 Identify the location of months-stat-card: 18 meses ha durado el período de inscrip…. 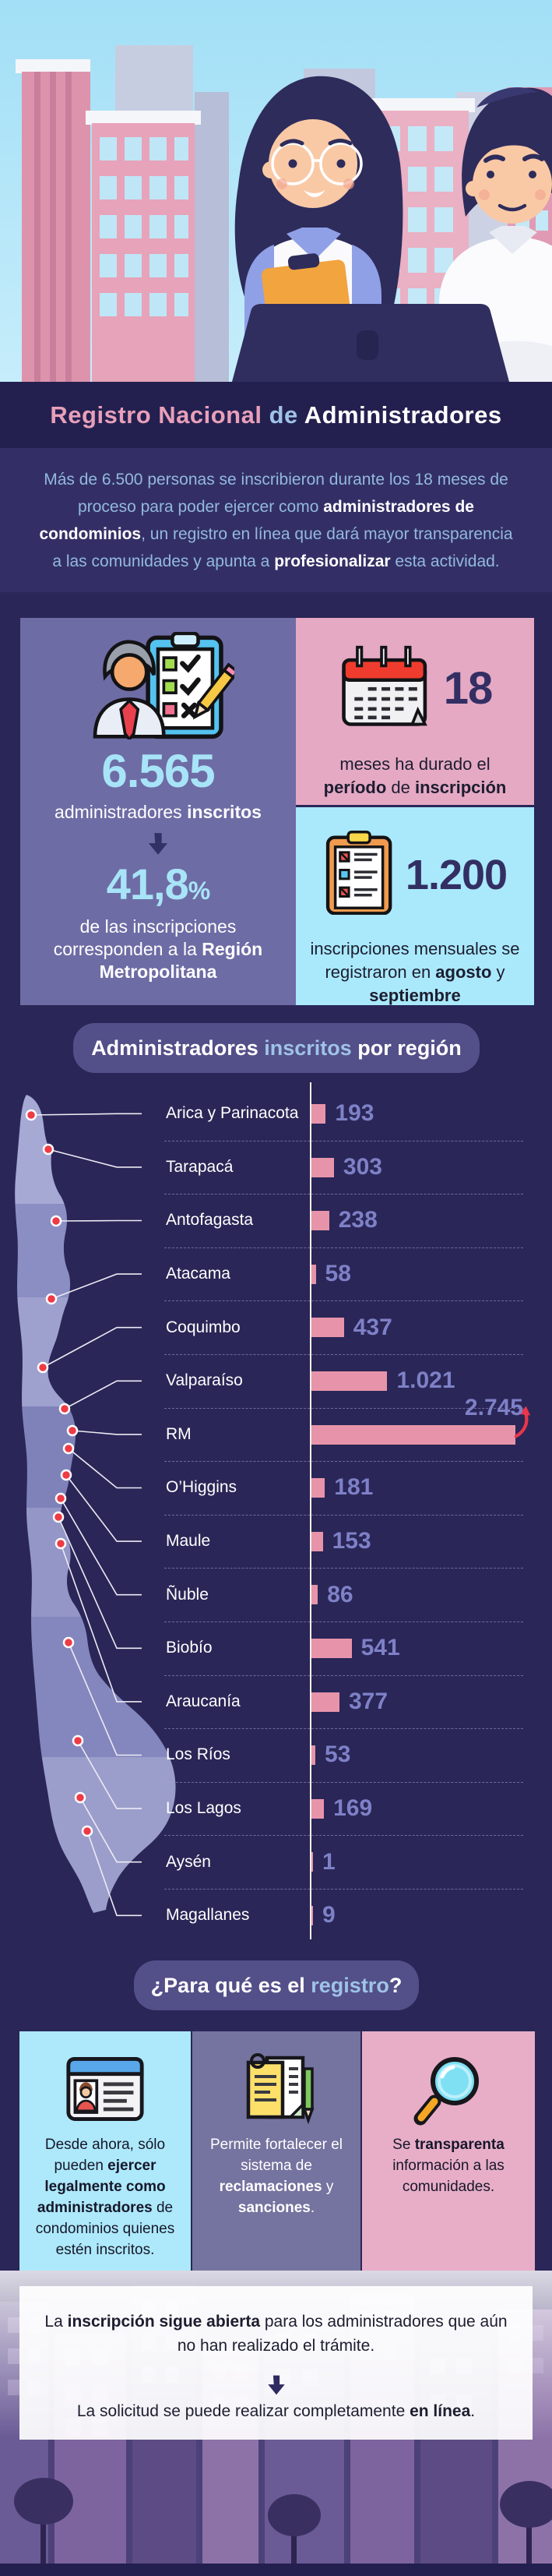
(415, 711).